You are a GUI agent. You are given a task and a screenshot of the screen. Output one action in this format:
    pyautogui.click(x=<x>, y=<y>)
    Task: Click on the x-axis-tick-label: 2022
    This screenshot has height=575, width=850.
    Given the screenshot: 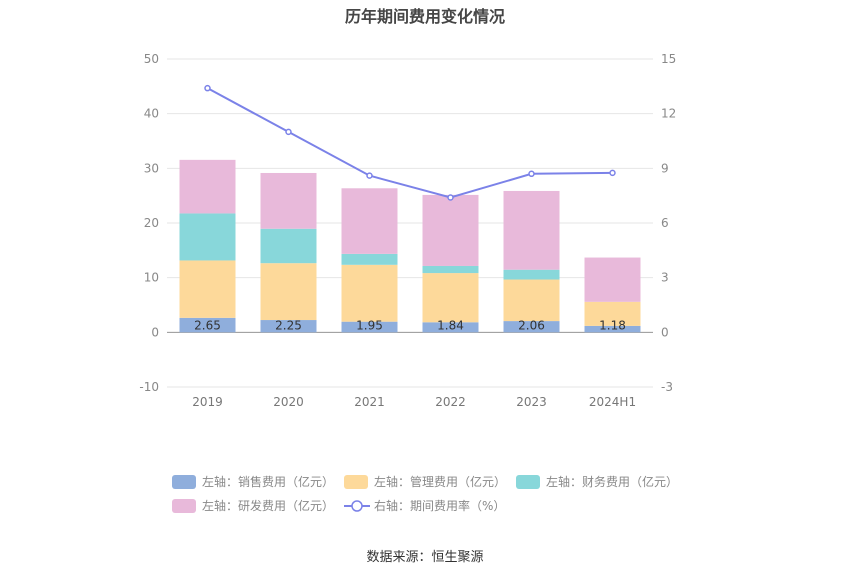 What is the action you would take?
    pyautogui.click(x=450, y=402)
    